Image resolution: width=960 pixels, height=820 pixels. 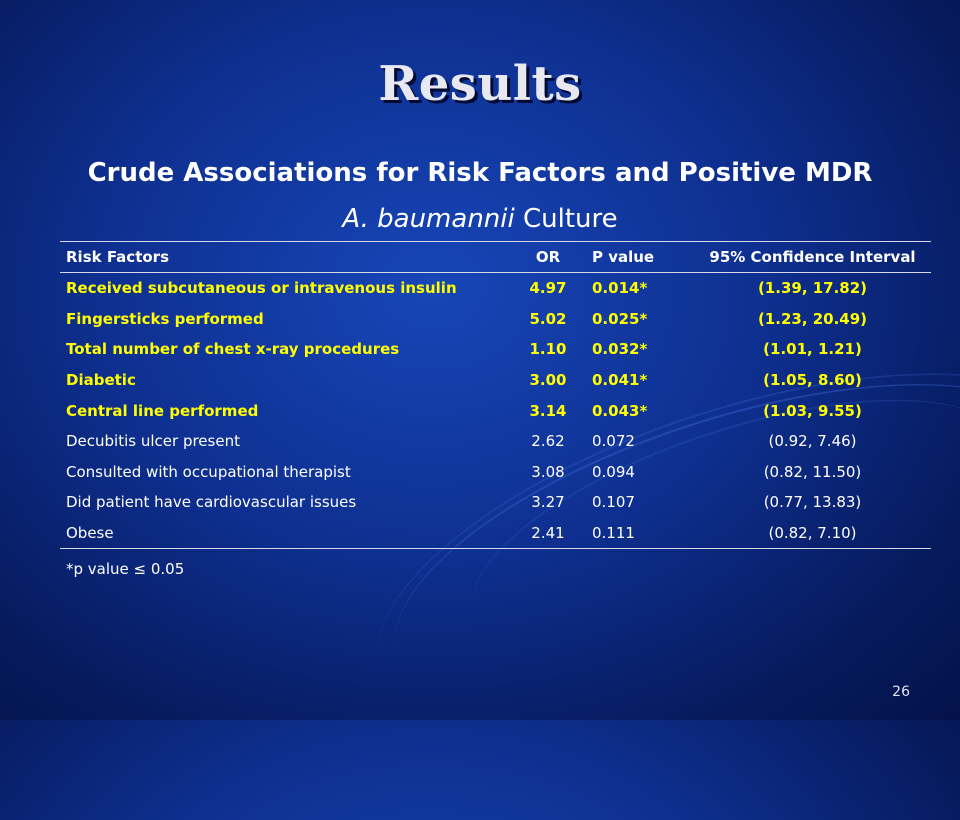 What do you see at coordinates (285, 257) in the screenshot?
I see `header-risk-factors: Risk Factors` at bounding box center [285, 257].